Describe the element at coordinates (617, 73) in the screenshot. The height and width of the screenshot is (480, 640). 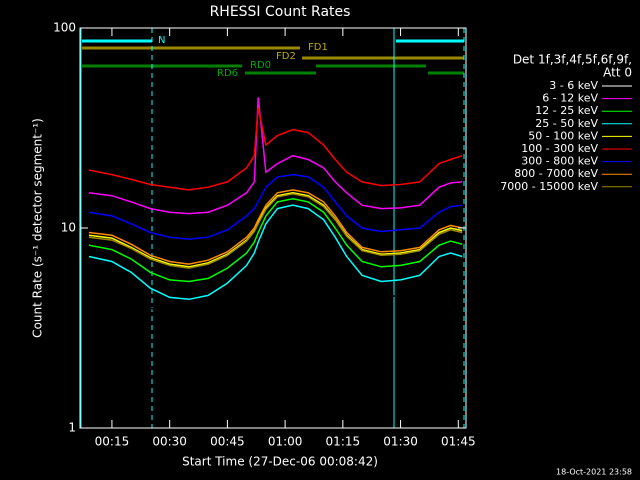
I see `legend-title: Att 0` at that location.